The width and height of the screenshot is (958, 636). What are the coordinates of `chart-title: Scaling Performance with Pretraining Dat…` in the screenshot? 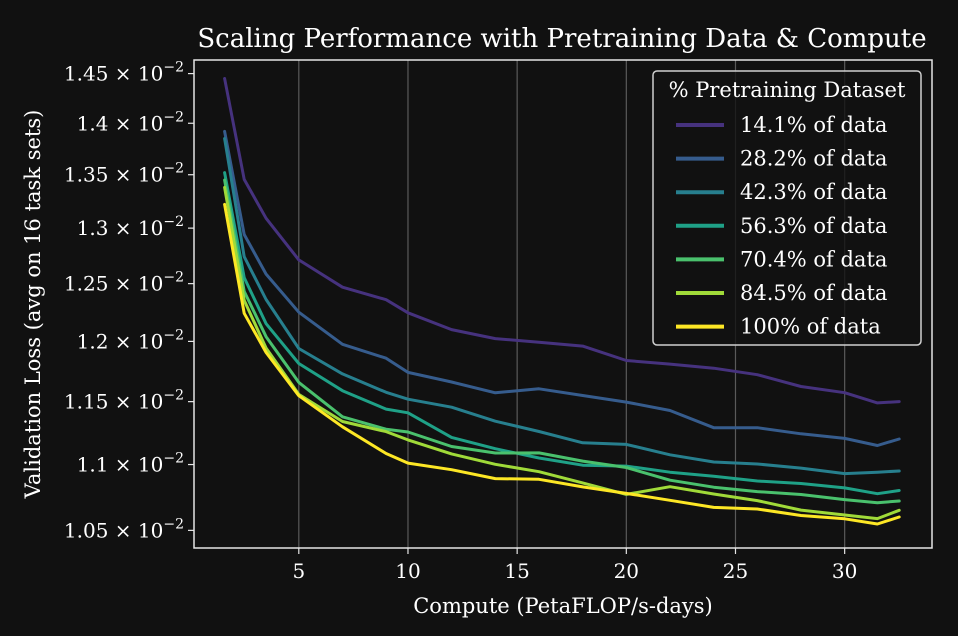 It's located at (561, 39).